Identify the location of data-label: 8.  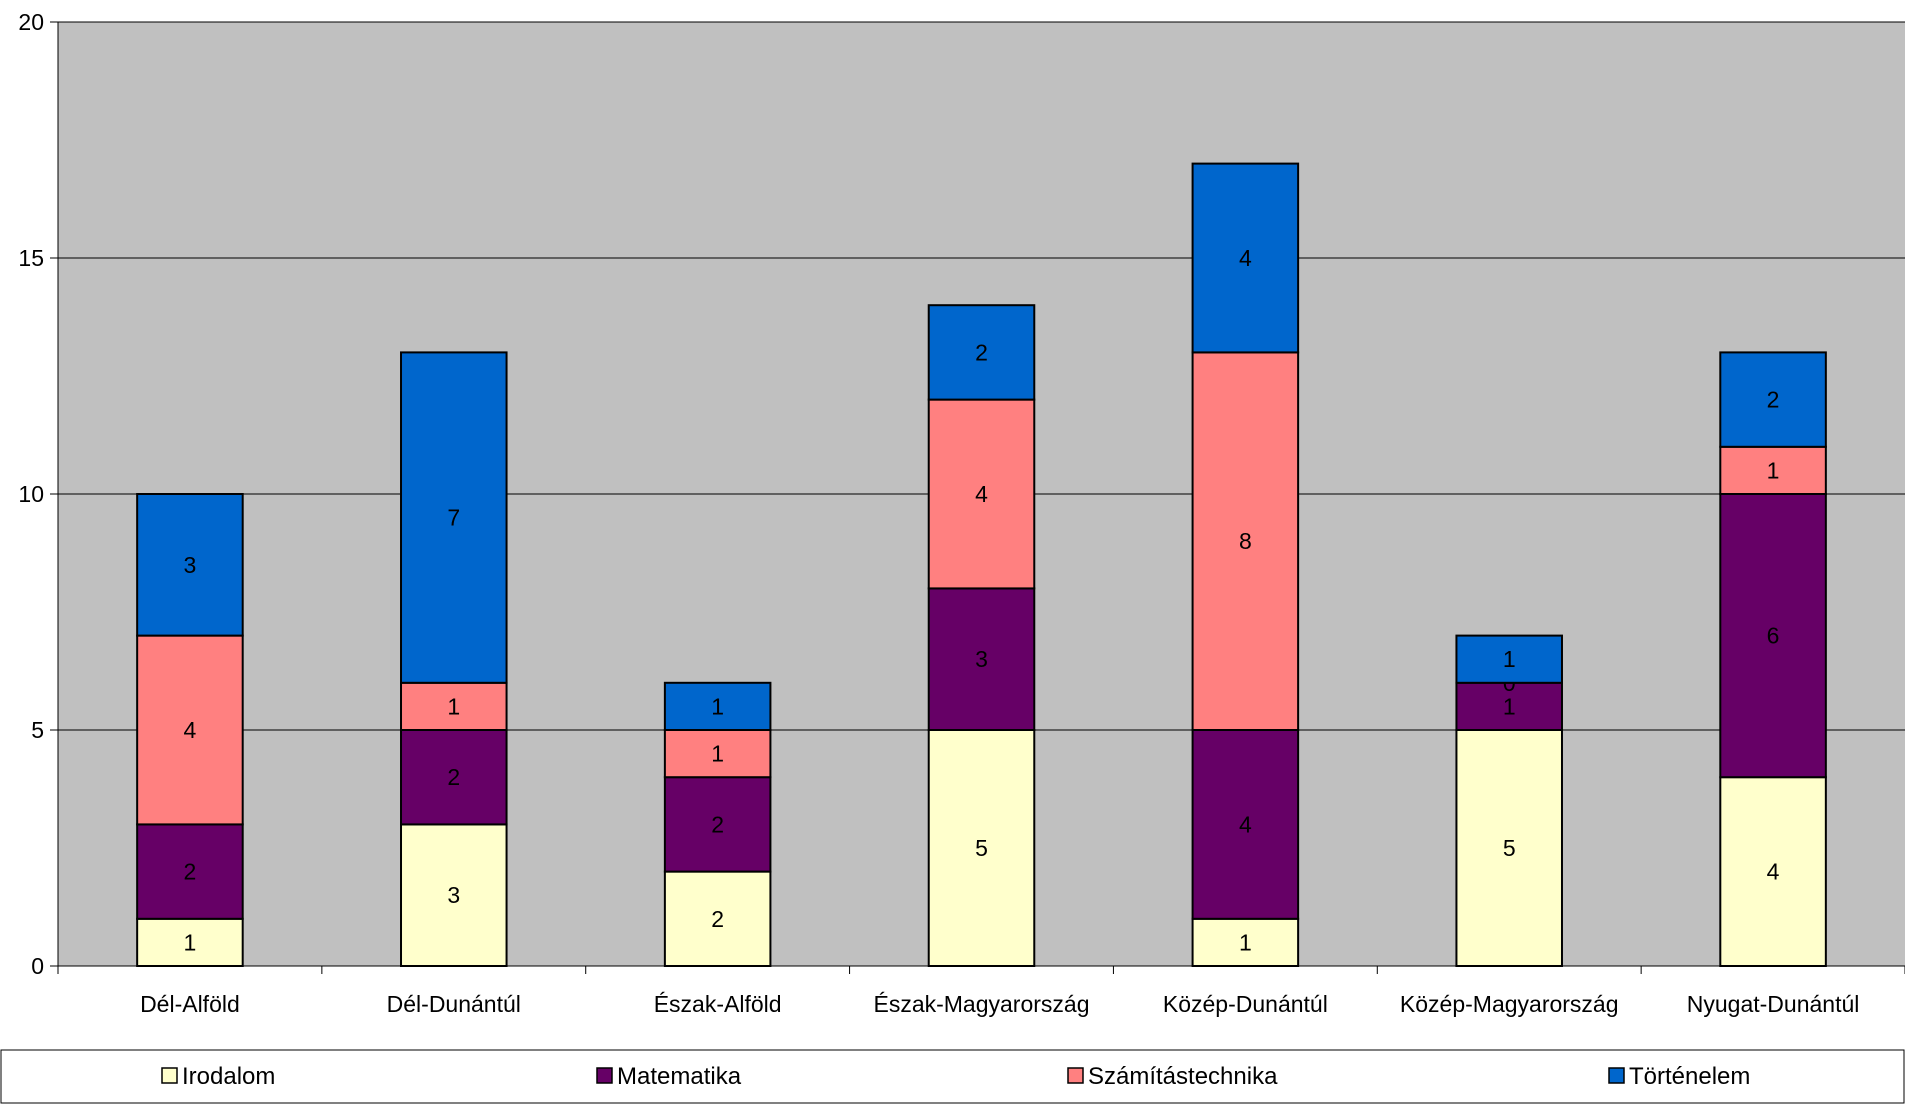
(1245, 541).